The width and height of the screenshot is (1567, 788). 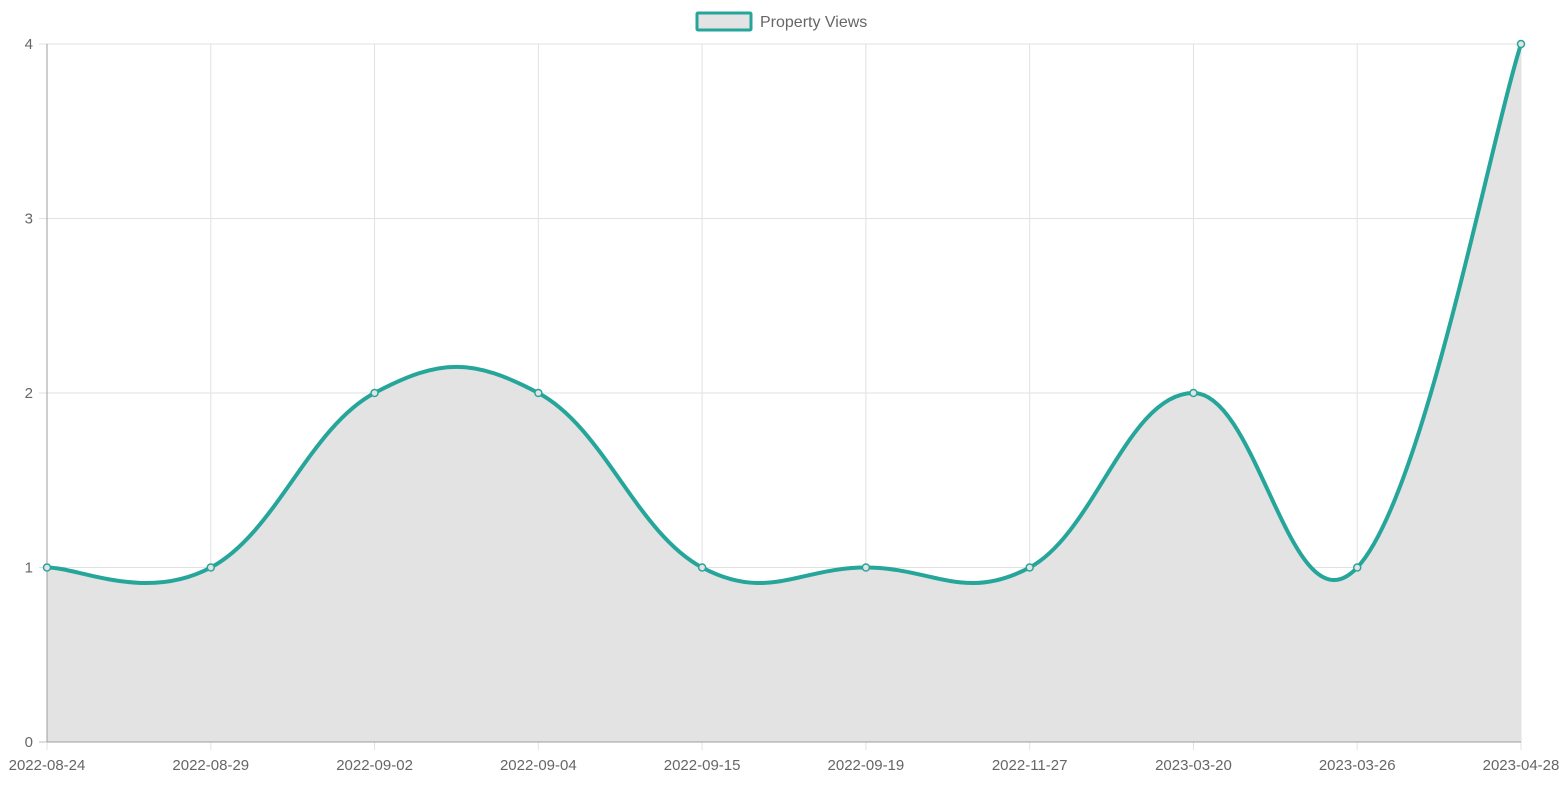 I want to click on y-tick-label: 0, so click(x=29, y=742).